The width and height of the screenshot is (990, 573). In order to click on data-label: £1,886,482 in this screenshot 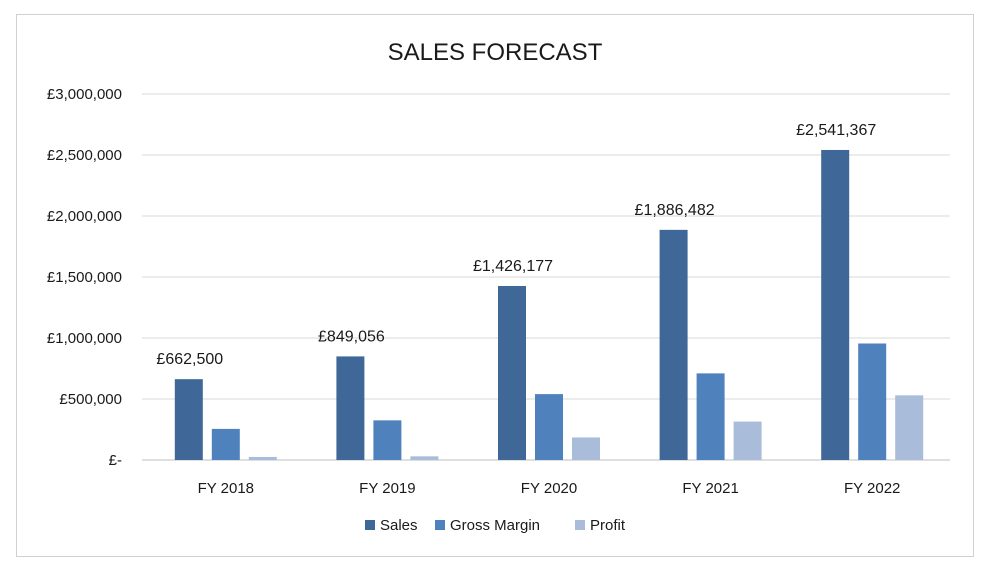, I will do `click(675, 210)`.